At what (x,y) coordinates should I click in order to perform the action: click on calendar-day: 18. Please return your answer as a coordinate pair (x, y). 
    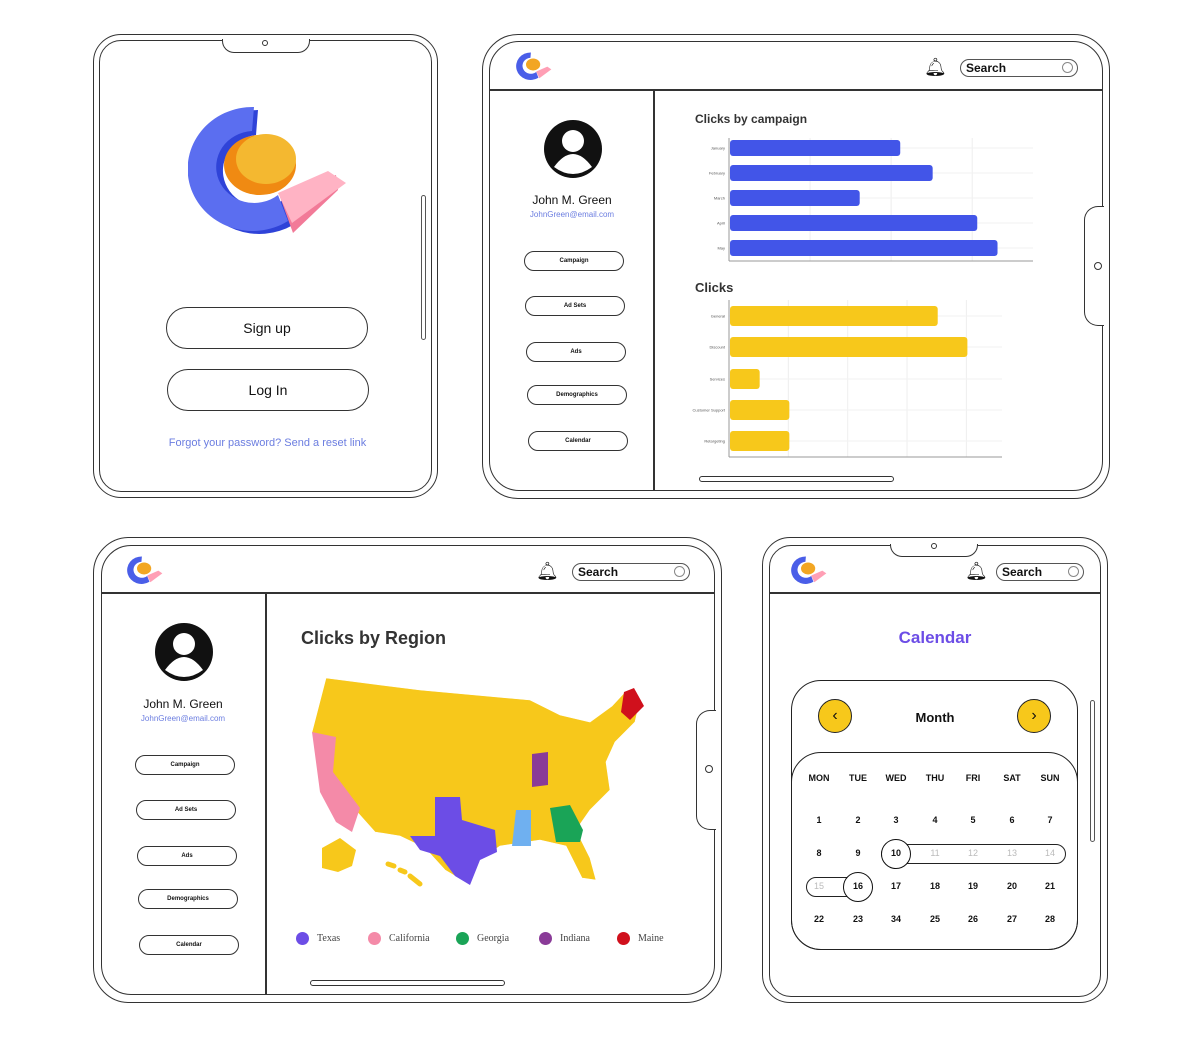
    Looking at the image, I should click on (934, 886).